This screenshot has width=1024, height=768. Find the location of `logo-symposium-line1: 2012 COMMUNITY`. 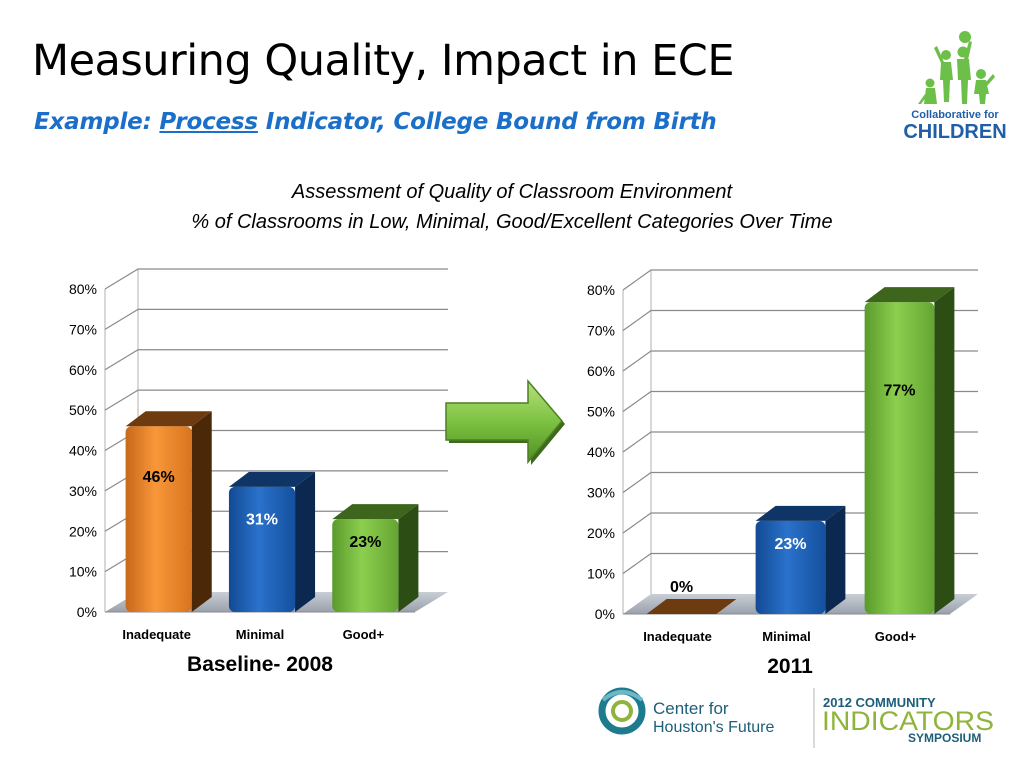

logo-symposium-line1: 2012 COMMUNITY is located at coordinates (879, 702).